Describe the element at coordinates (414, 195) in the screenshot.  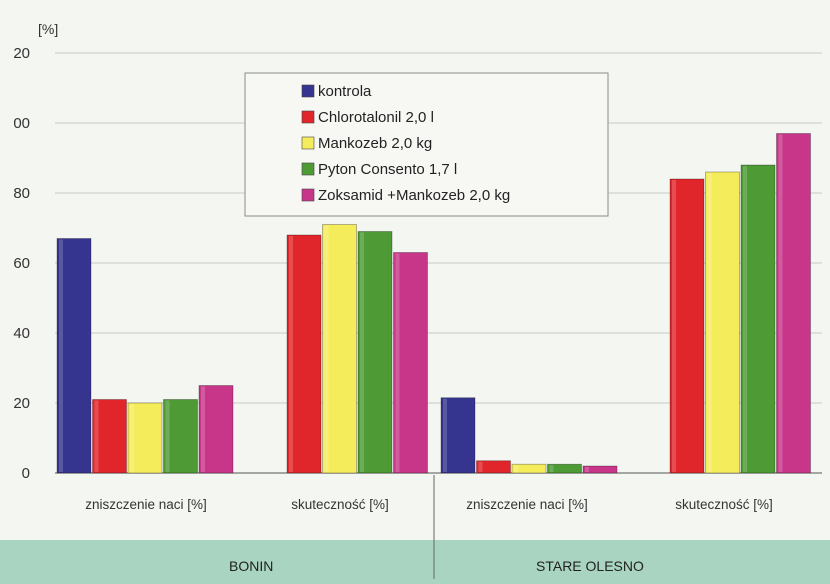
I see `legend-entry-label: Zoksamid +Mankozeb 2,0 kg` at that location.